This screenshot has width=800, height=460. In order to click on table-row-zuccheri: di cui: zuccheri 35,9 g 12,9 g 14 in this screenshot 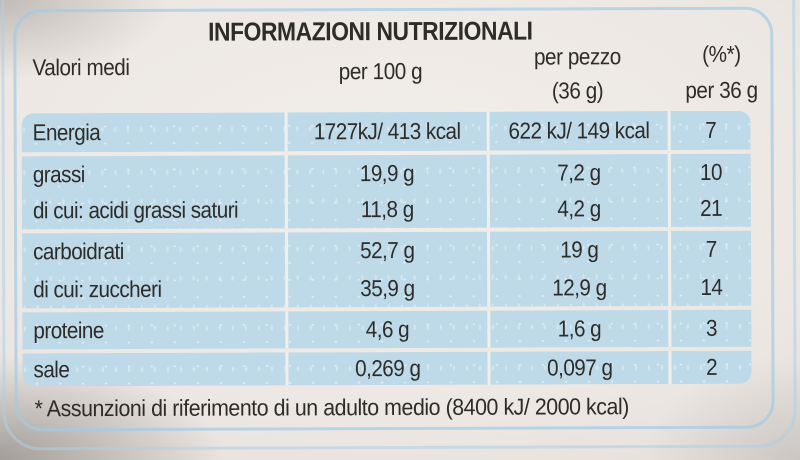, I will do `click(387, 288)`.